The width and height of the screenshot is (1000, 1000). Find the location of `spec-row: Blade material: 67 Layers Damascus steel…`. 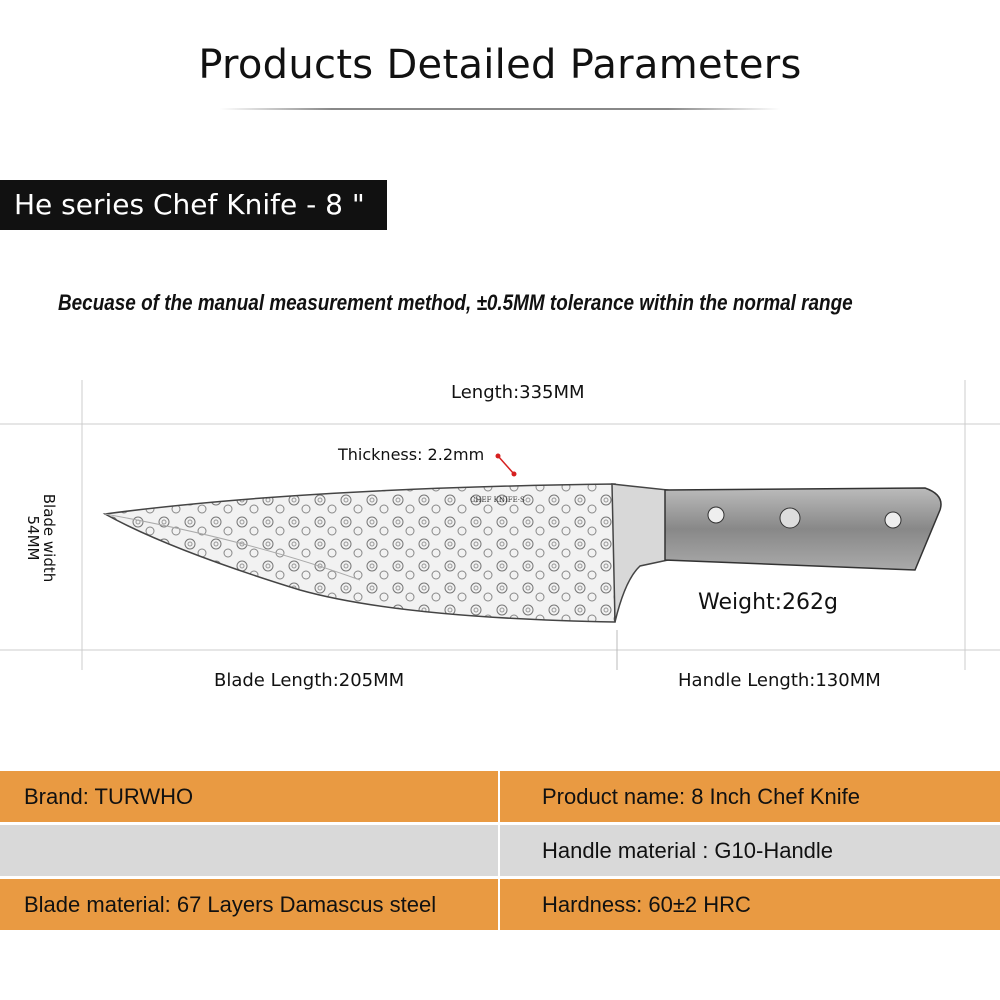

spec-row: Blade material: 67 Layers Damascus steel… is located at coordinates (500, 904).